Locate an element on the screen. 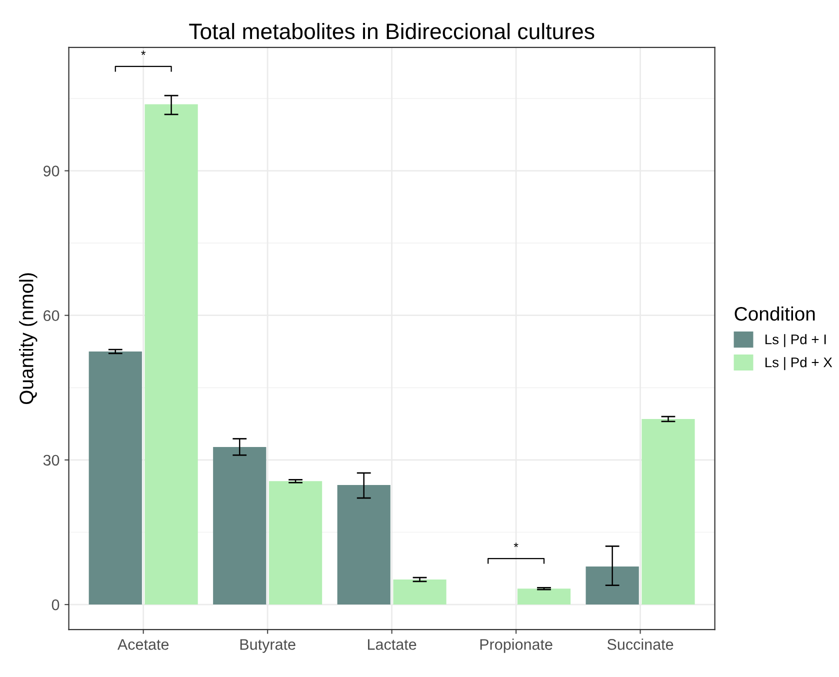 The width and height of the screenshot is (839, 677). legend-label: Ls | Pd + X is located at coordinates (798, 363).